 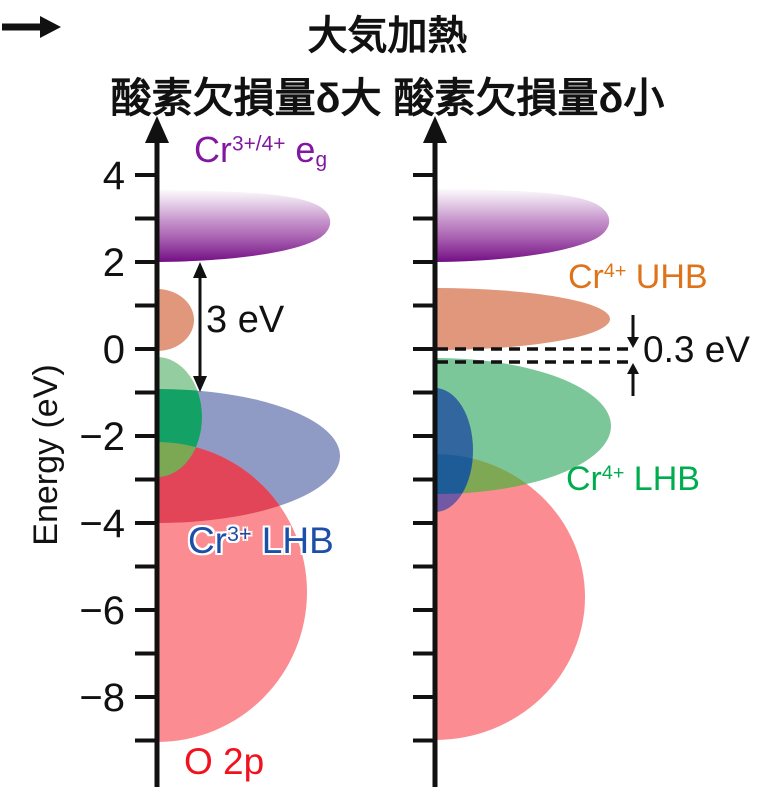 What do you see at coordinates (300, 149) in the screenshot?
I see `cr-eg-label-tail: e` at bounding box center [300, 149].